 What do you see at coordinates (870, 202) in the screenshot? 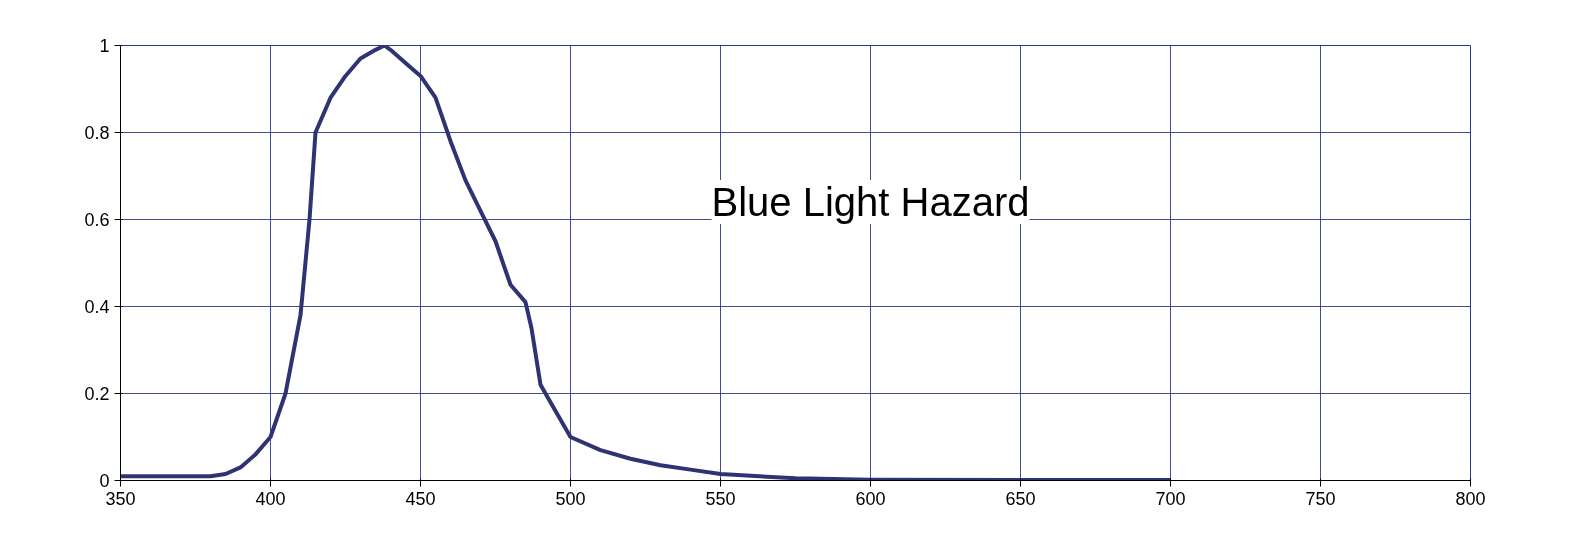
I see `annotation: Blue Light Hazard` at bounding box center [870, 202].